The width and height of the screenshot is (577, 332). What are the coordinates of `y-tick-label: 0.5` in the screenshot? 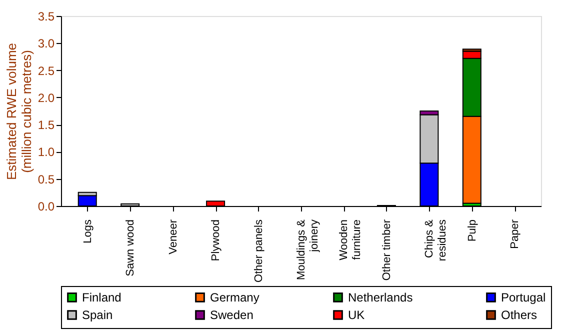 It's located at (46, 179).